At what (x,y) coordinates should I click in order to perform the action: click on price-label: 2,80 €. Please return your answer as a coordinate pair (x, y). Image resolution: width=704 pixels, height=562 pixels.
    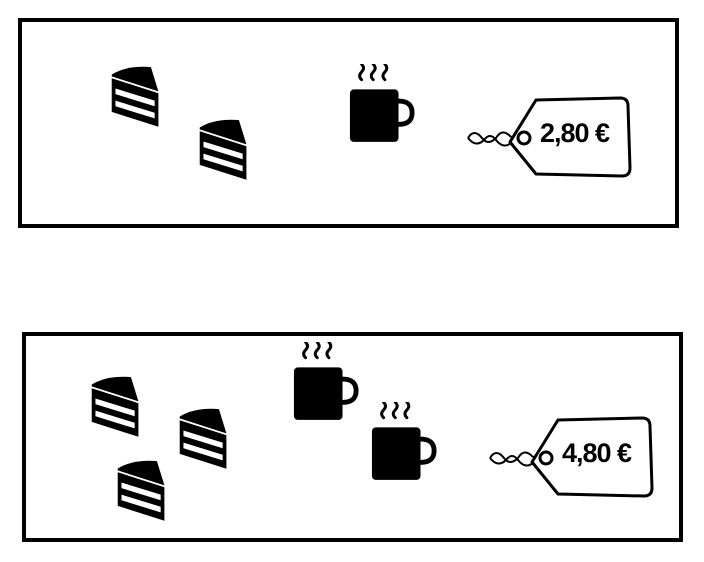
    Looking at the image, I should click on (575, 133).